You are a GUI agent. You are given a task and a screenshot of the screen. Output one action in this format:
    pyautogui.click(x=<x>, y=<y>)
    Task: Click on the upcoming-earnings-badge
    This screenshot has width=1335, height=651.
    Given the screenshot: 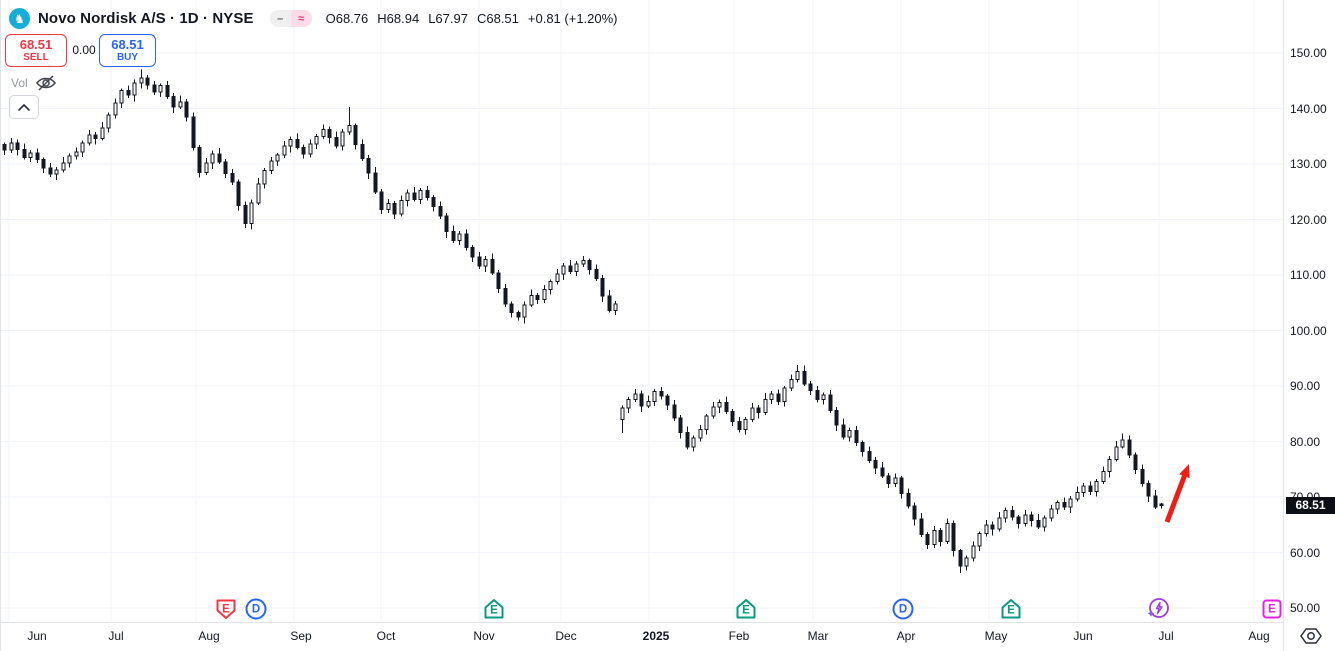 What is the action you would take?
    pyautogui.click(x=1158, y=609)
    